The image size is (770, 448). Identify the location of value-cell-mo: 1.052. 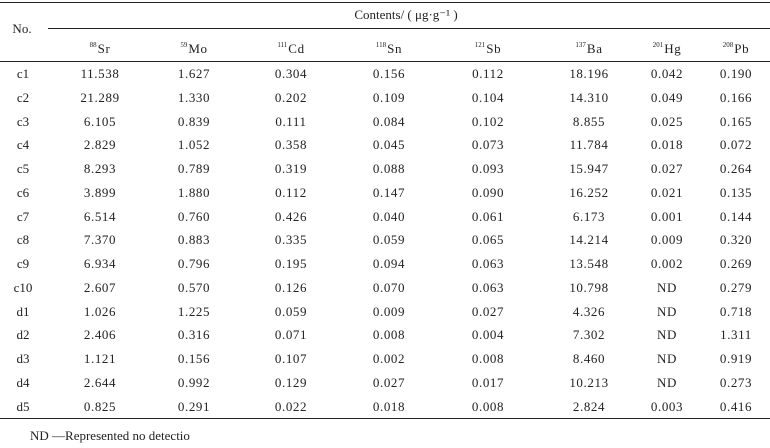
(194, 145).